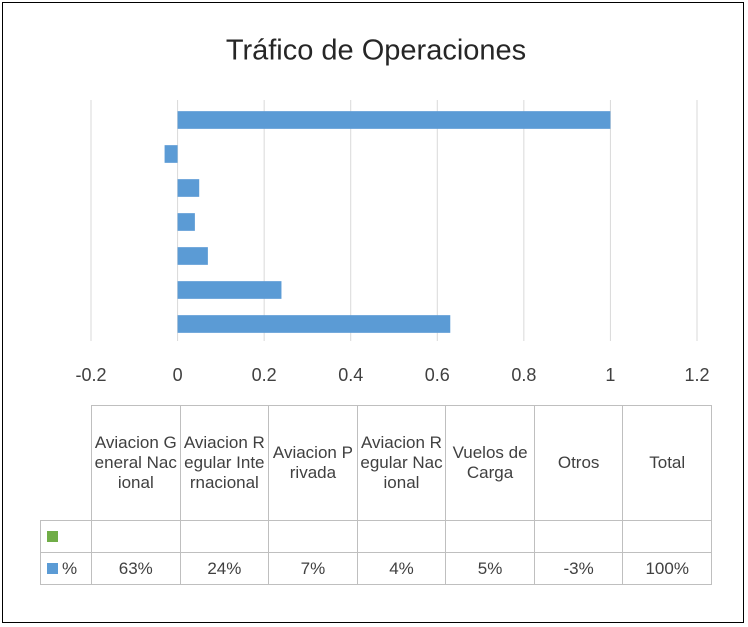 This screenshot has height=627, width=748. What do you see at coordinates (136, 568) in the screenshot?
I see `table-value: 63%` at bounding box center [136, 568].